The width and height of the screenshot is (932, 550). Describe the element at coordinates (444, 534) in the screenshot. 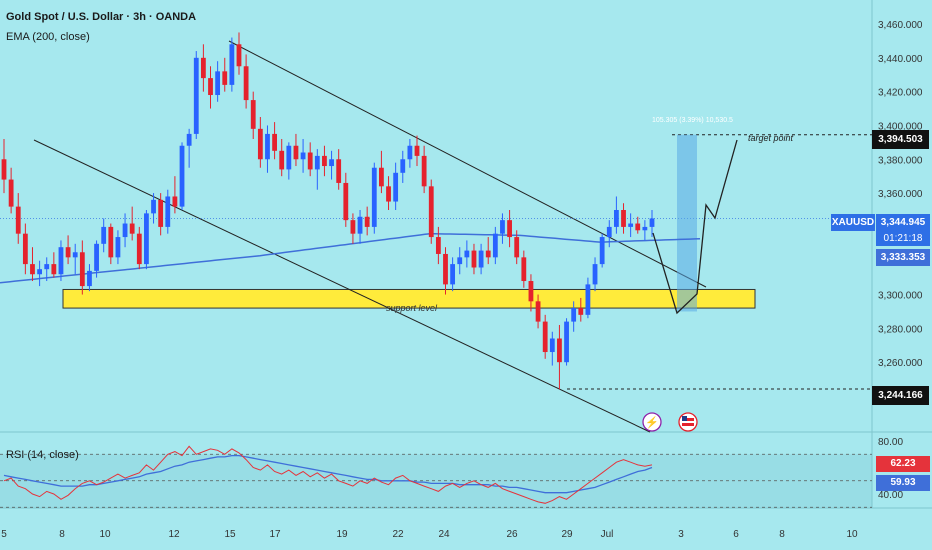

I see `time-tick-label: 24` at that location.